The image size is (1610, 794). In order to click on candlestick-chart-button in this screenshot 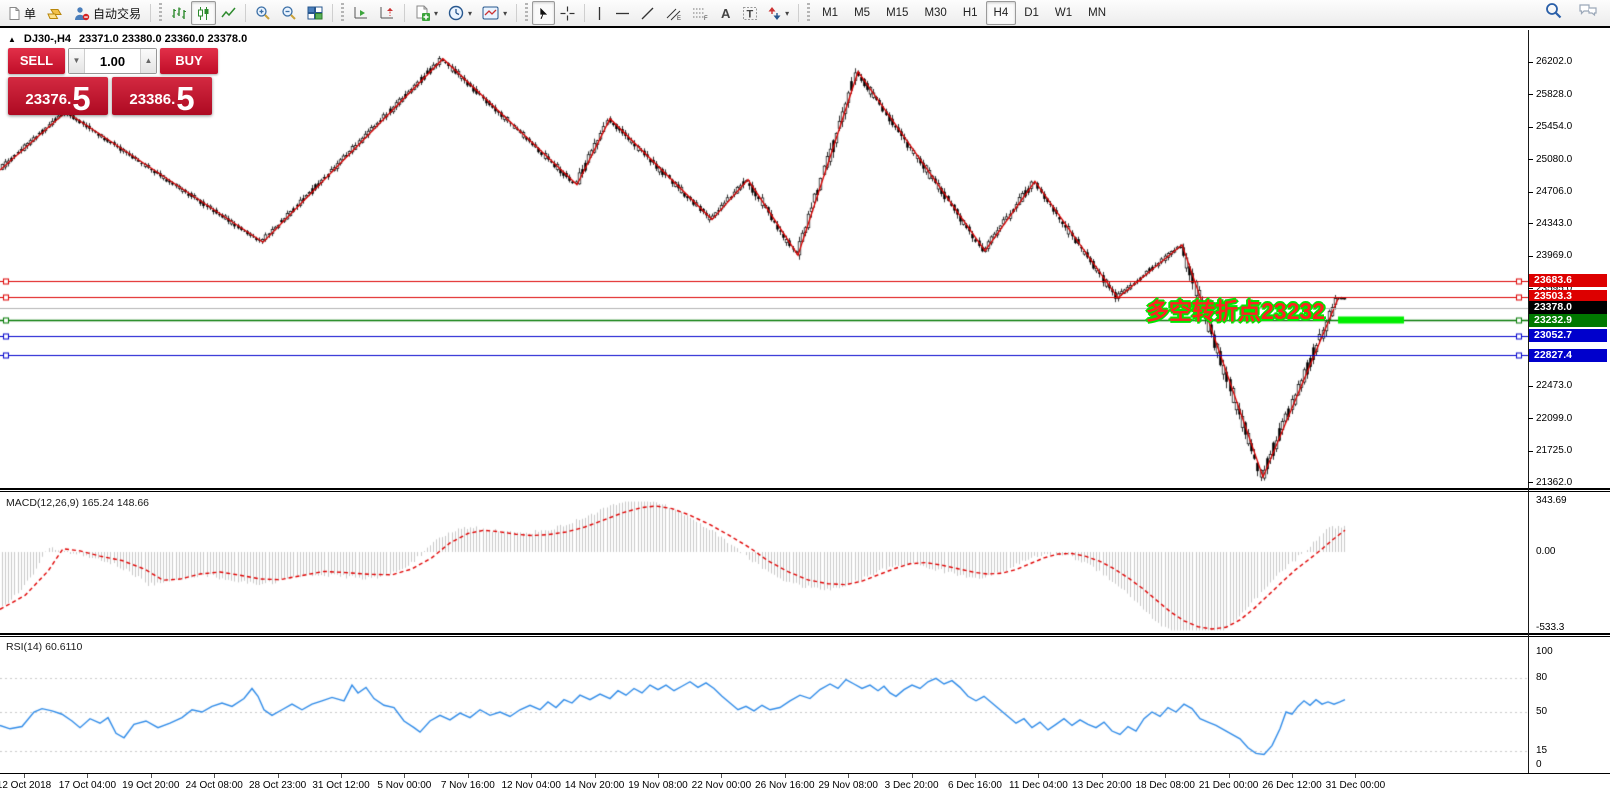, I will do `click(204, 13)`.